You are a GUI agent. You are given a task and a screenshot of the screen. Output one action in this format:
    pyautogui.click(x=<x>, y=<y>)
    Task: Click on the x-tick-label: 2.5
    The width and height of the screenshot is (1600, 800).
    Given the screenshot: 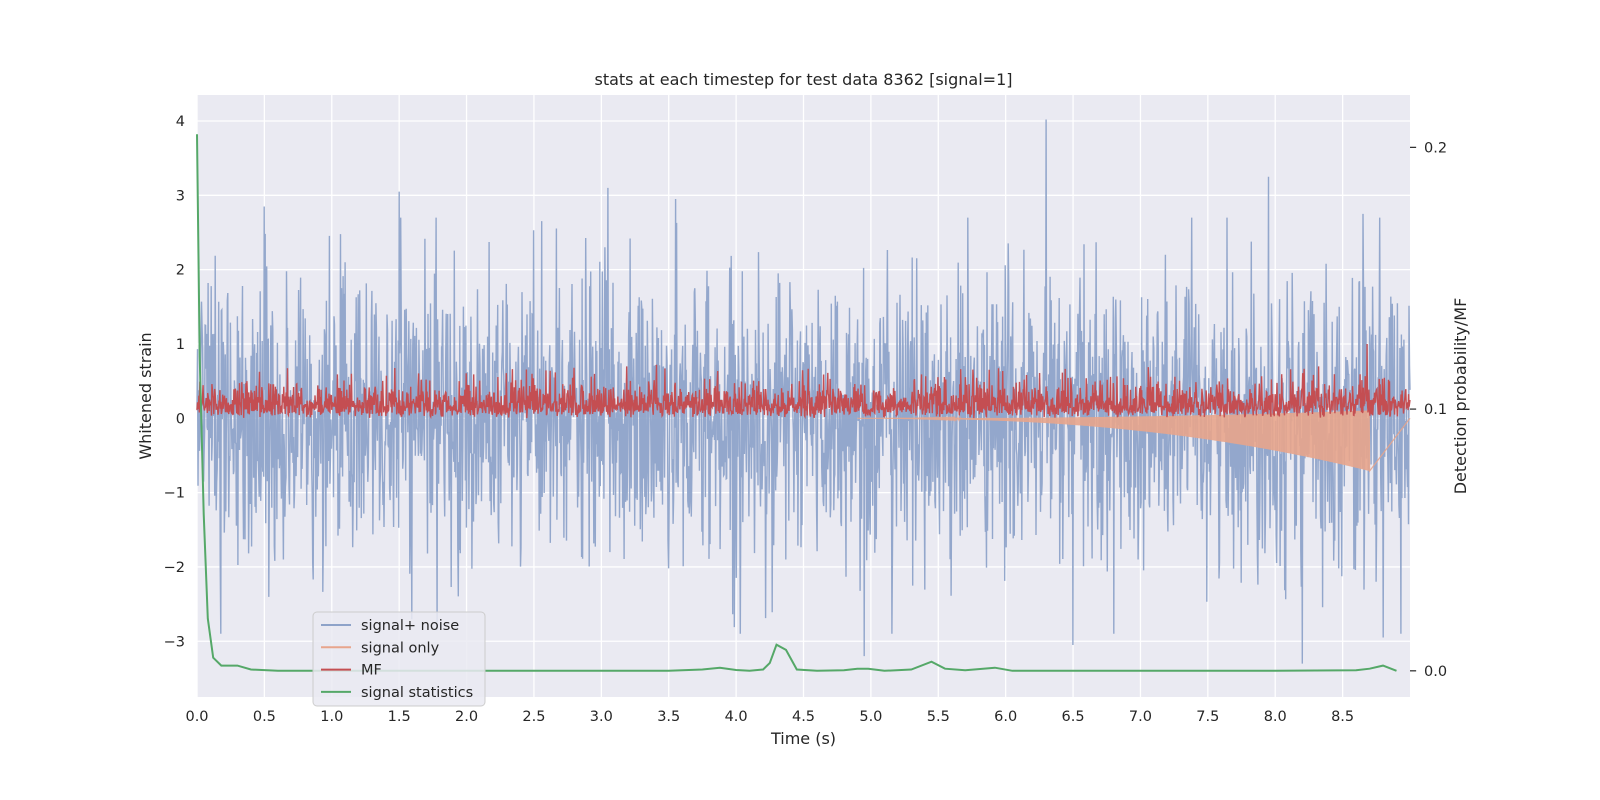 What is the action you would take?
    pyautogui.click(x=533, y=717)
    